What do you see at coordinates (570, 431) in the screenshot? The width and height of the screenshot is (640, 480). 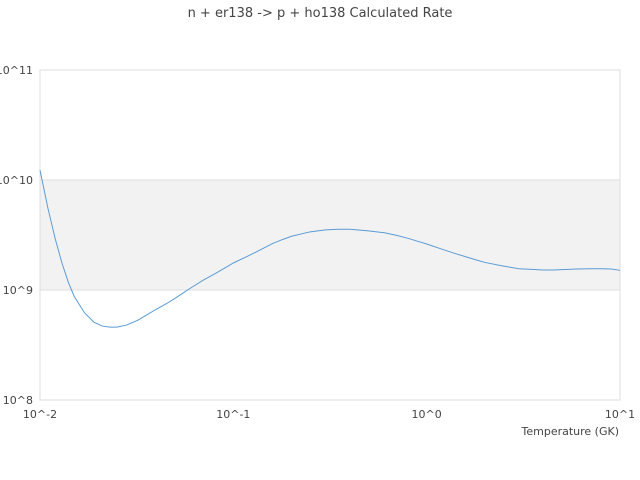 I see `x-axis-title: Temperature (GK)` at bounding box center [570, 431].